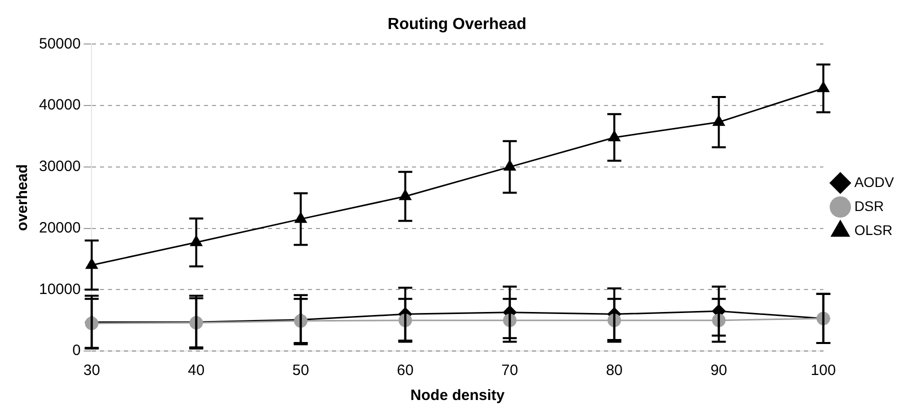  I want to click on x-tick-label: 90, so click(719, 371).